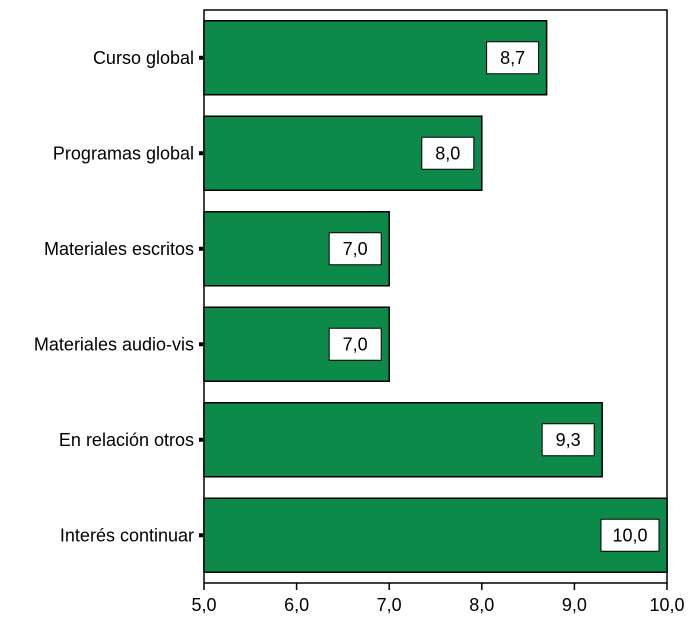  What do you see at coordinates (666, 605) in the screenshot?
I see `x-tick-label: 10,0` at bounding box center [666, 605].